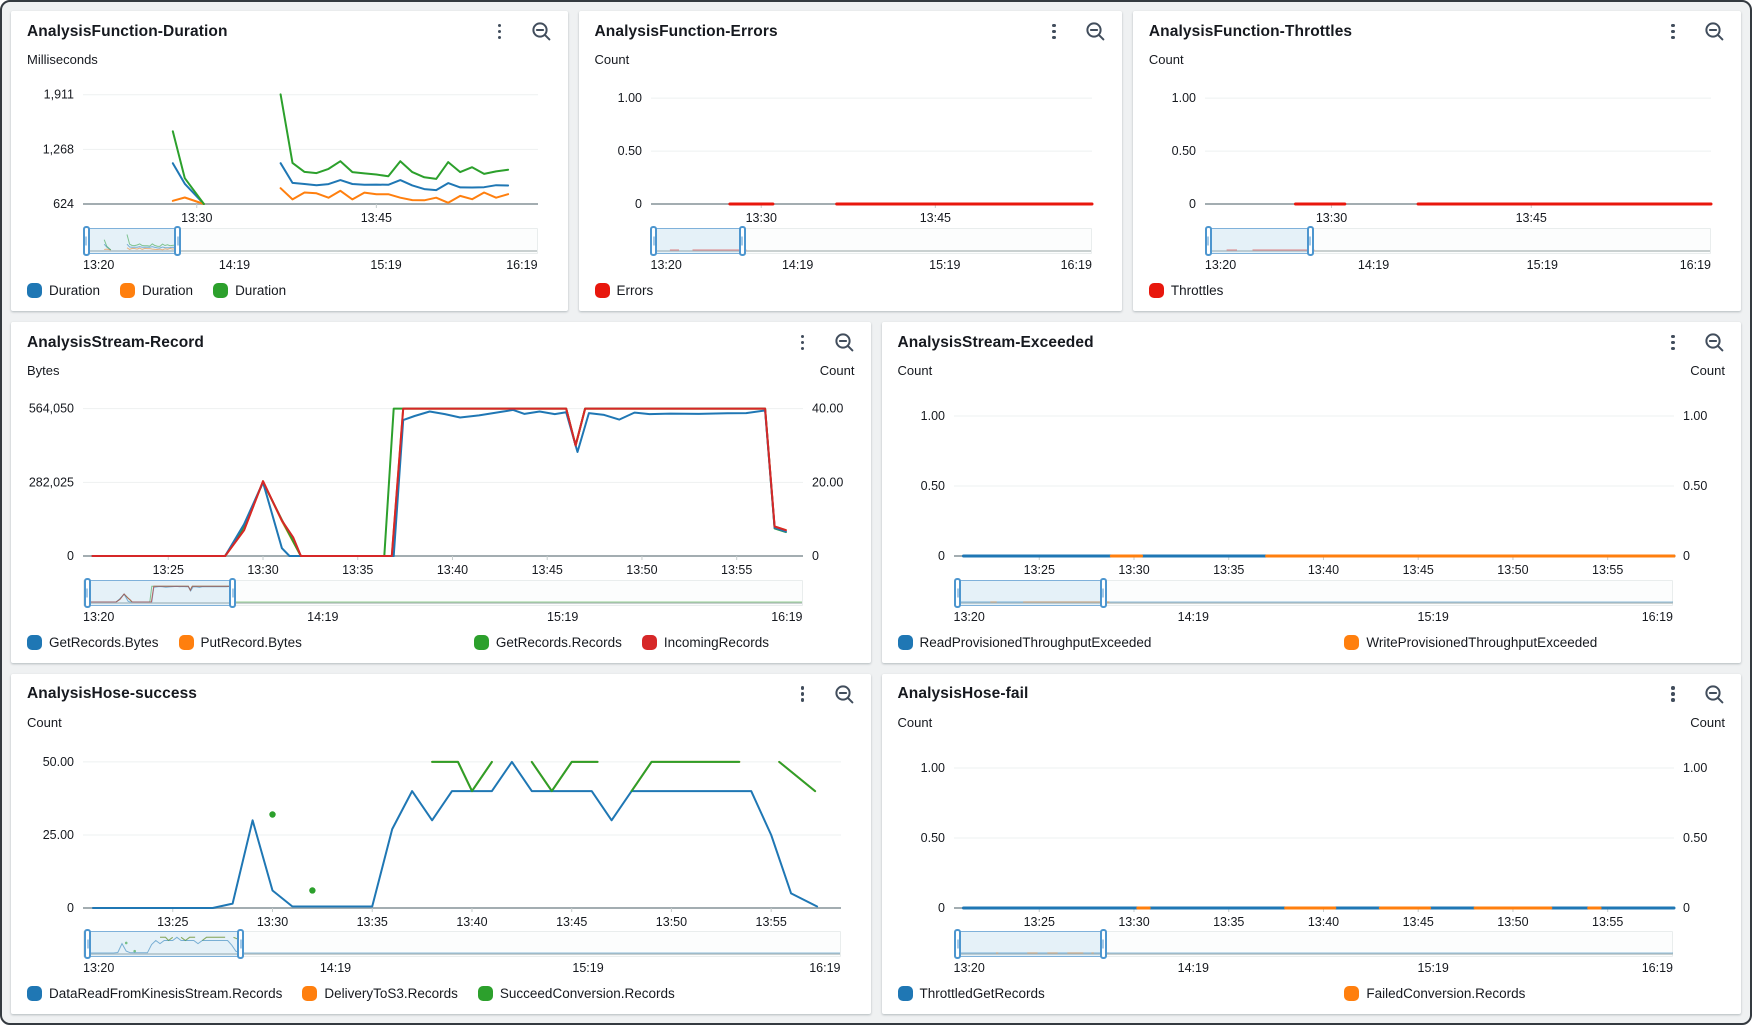 The width and height of the screenshot is (1752, 1025). I want to click on legend-item: GetRecords.Records, so click(547, 642).